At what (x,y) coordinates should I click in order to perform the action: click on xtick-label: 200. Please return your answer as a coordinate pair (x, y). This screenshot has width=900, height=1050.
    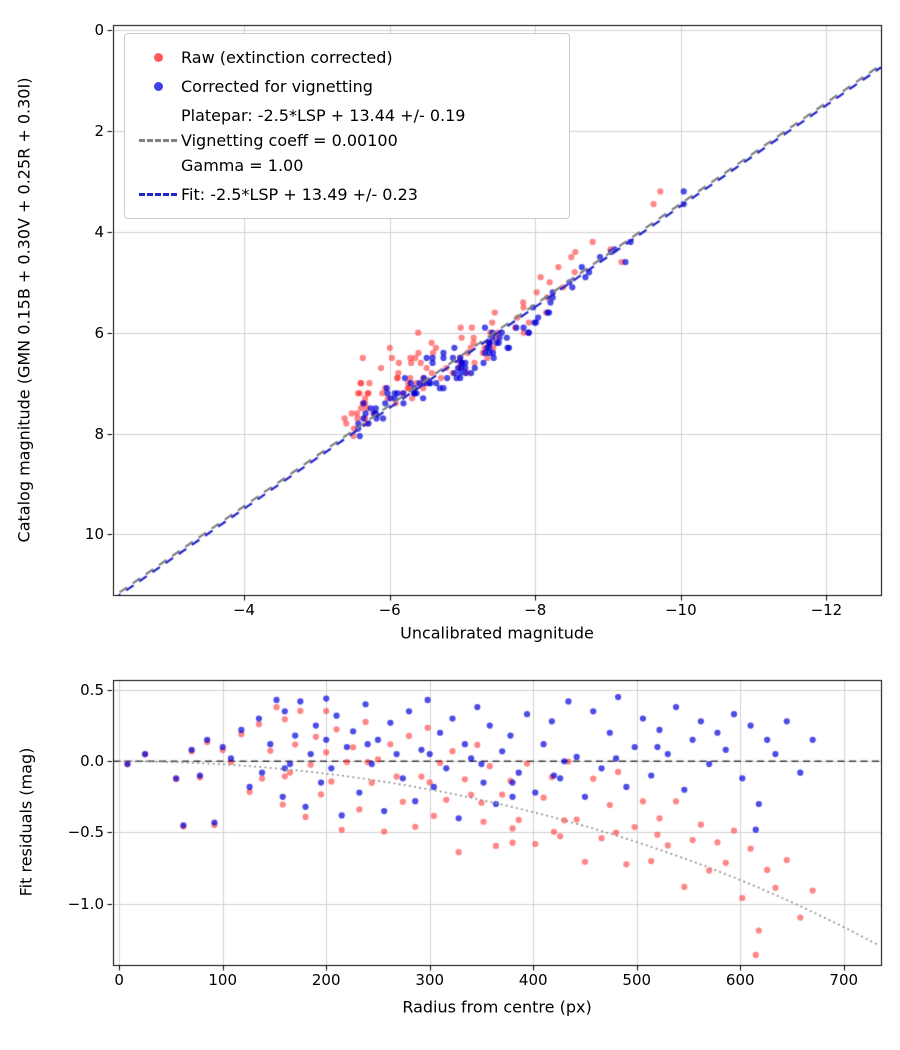
    Looking at the image, I should click on (326, 980).